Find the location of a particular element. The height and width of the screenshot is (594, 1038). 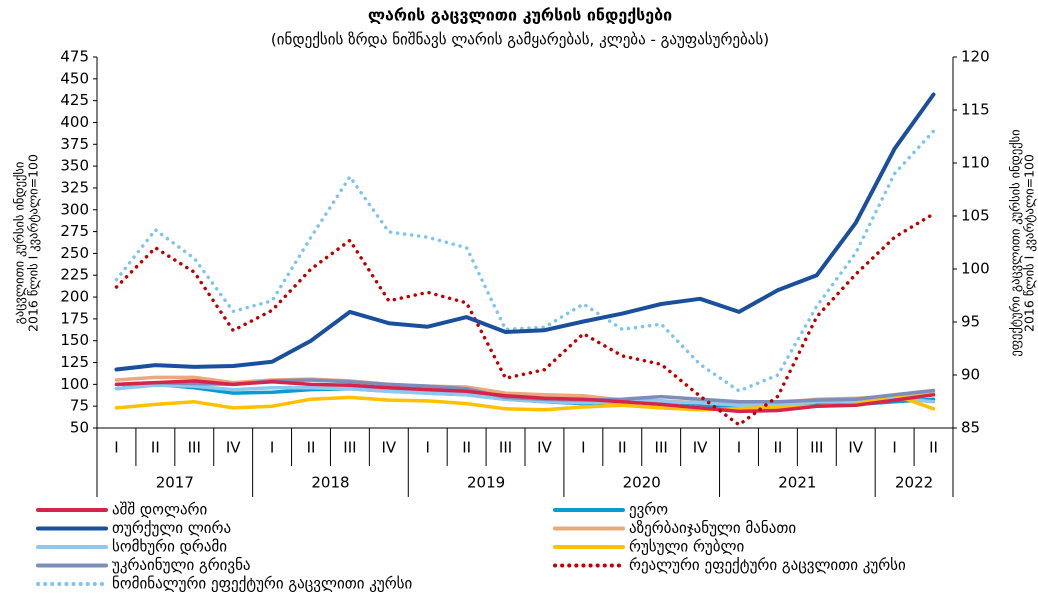

y-tick-label: 350 is located at coordinates (74, 166).